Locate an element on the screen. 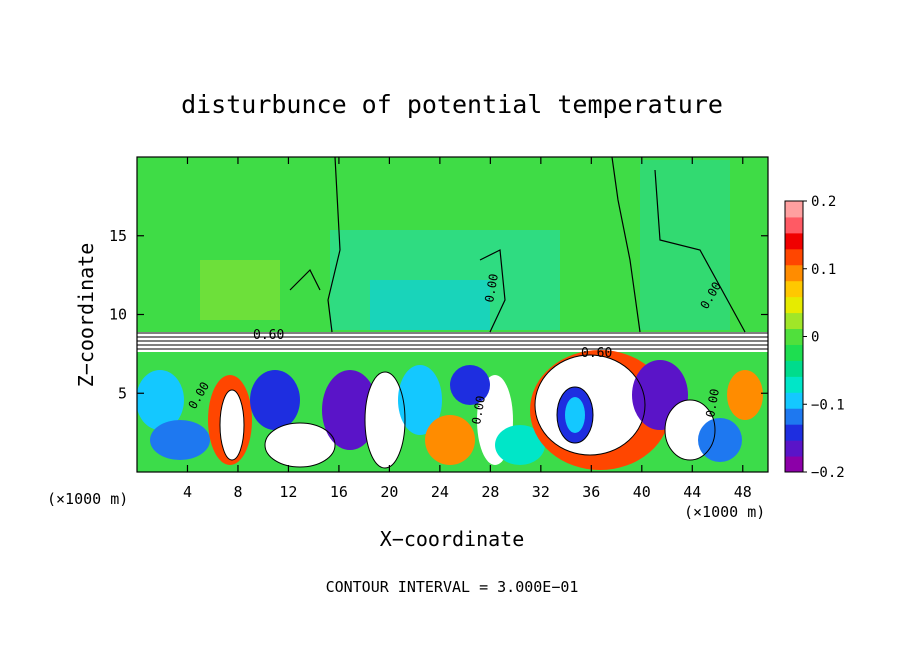  upper-contours is located at coordinates (517, 245).